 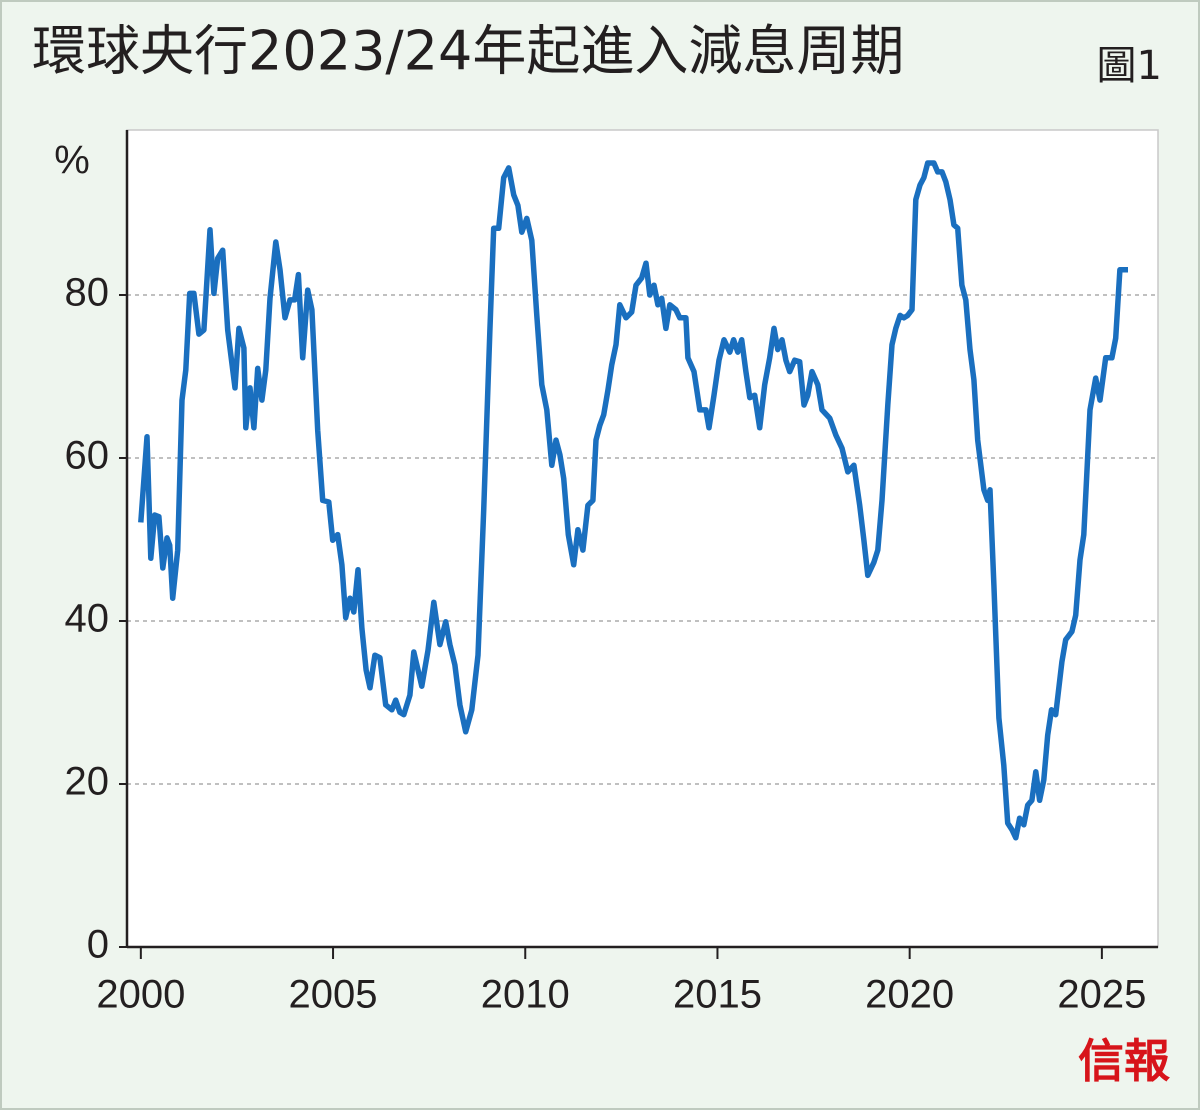 What do you see at coordinates (87, 293) in the screenshot?
I see `y-tick-label: 80` at bounding box center [87, 293].